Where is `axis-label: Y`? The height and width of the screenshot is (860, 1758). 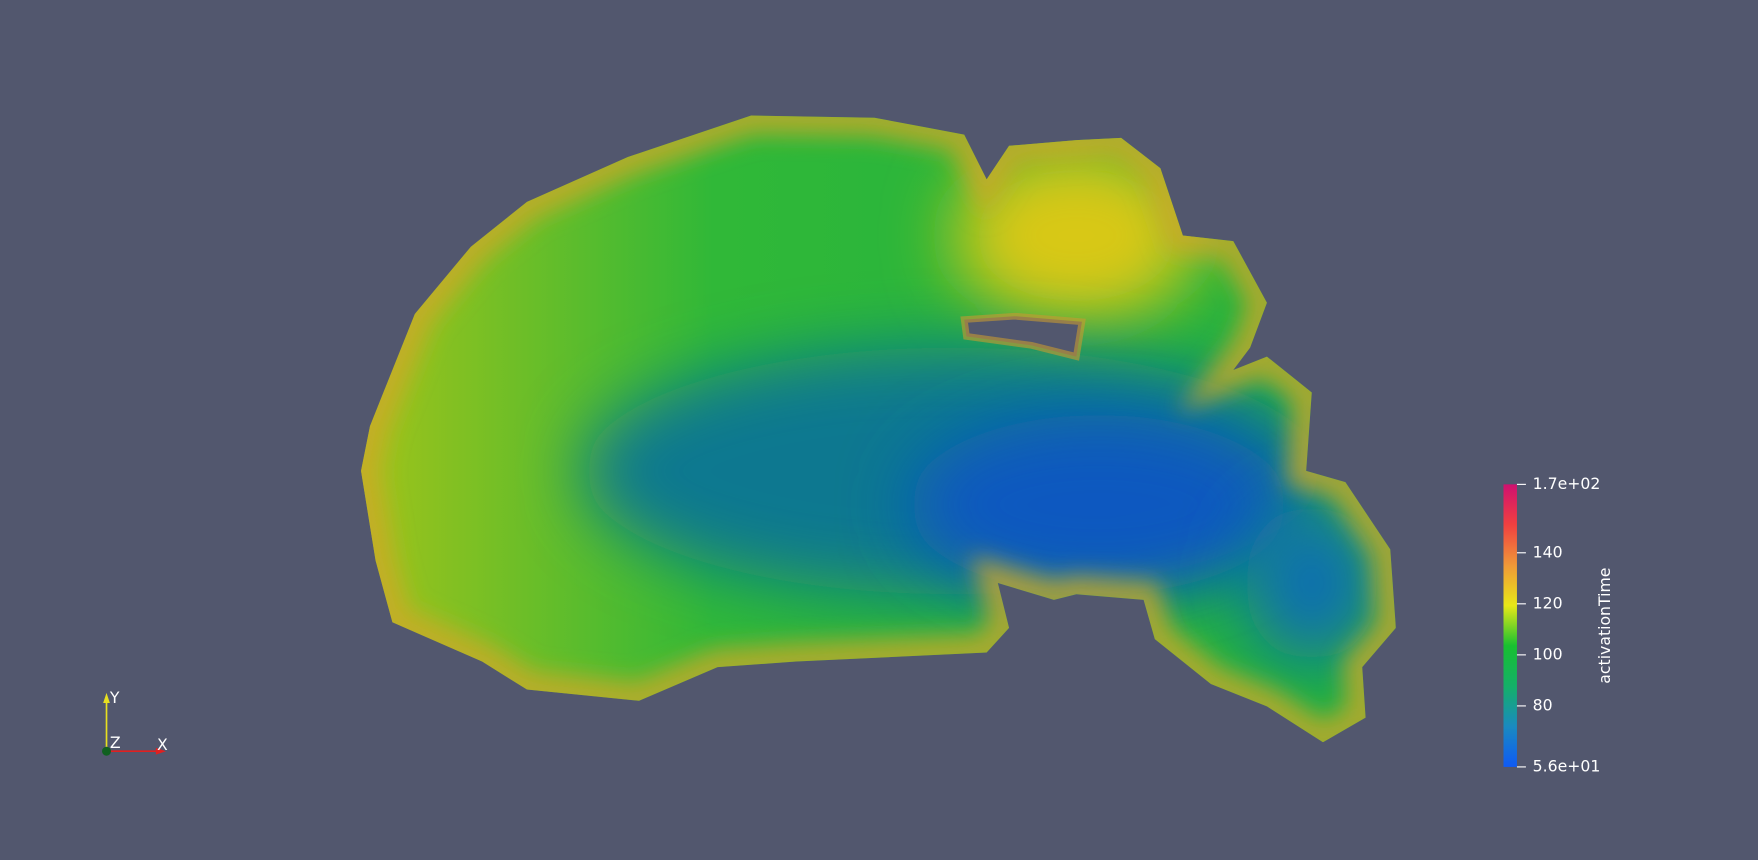
axis-label: Y is located at coordinates (114, 697).